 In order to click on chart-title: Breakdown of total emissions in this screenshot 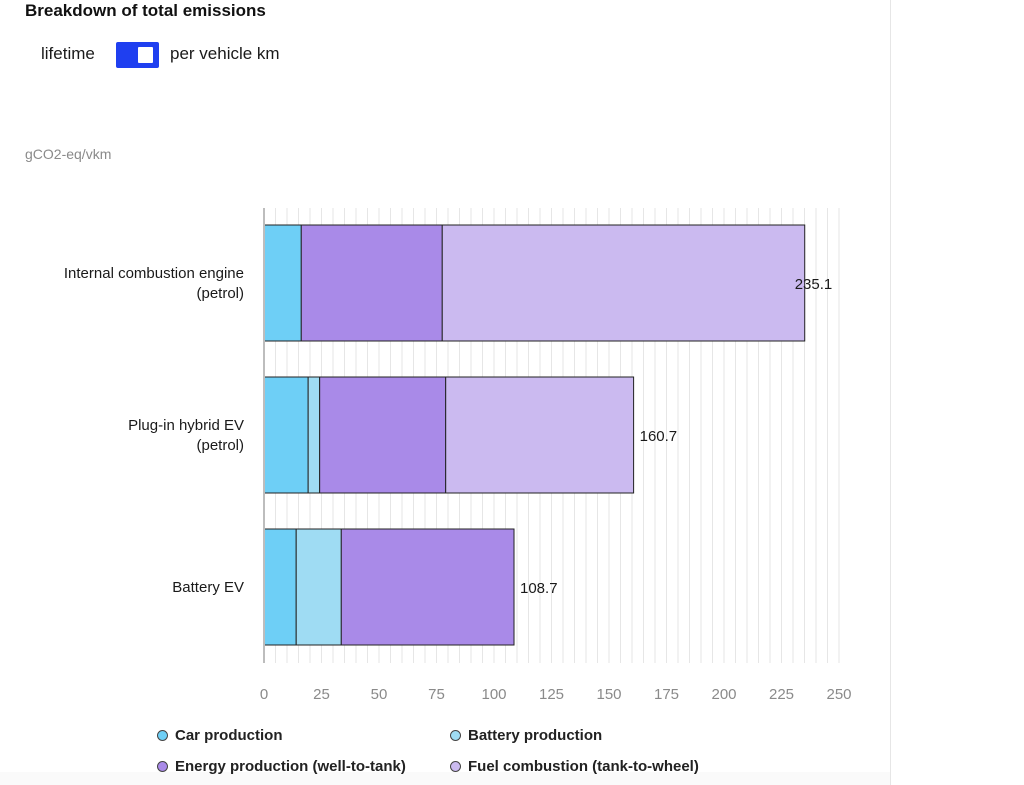, I will do `click(145, 10)`.